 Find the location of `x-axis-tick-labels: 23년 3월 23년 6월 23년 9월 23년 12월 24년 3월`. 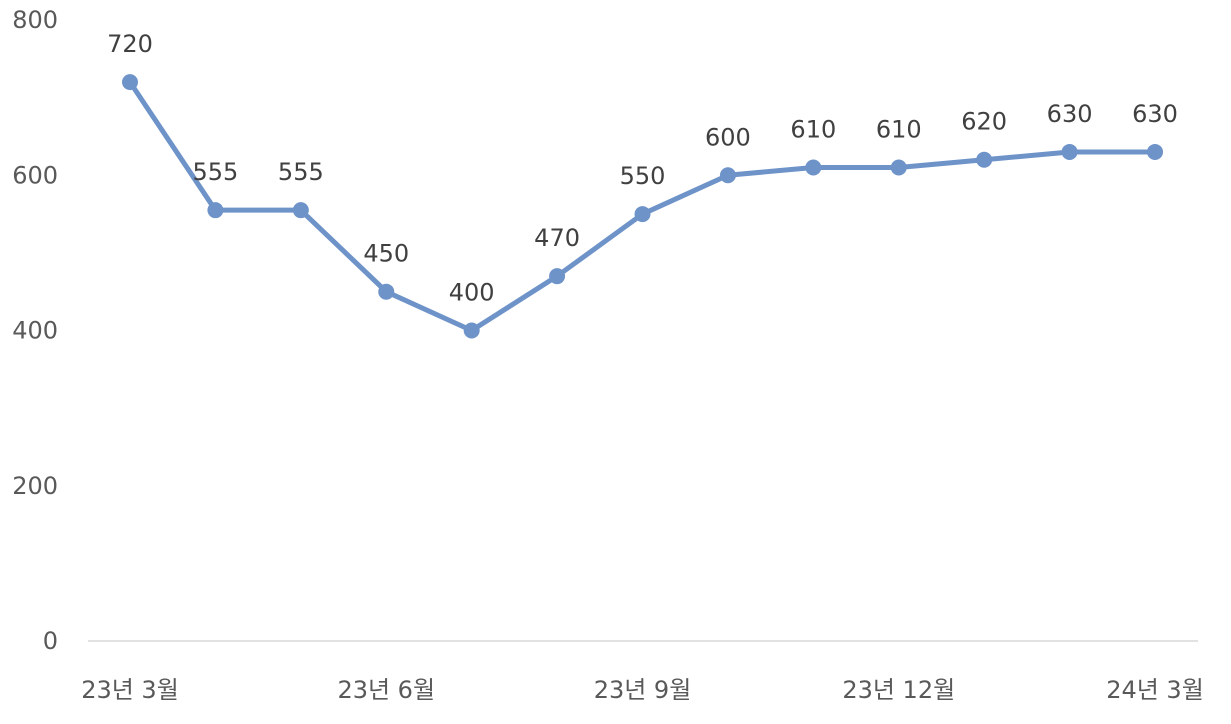

x-axis-tick-labels: 23년 3월 23년 6월 23년 9월 23년 12월 24년 3월 is located at coordinates (642, 690).